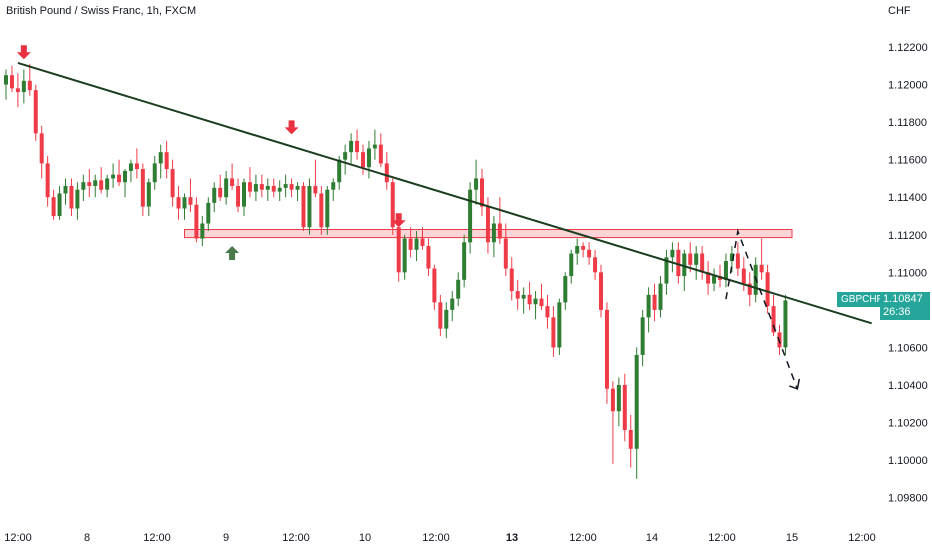 The height and width of the screenshot is (550, 932). Describe the element at coordinates (908, 348) in the screenshot. I see `y-tick-label: 1.10600` at that location.